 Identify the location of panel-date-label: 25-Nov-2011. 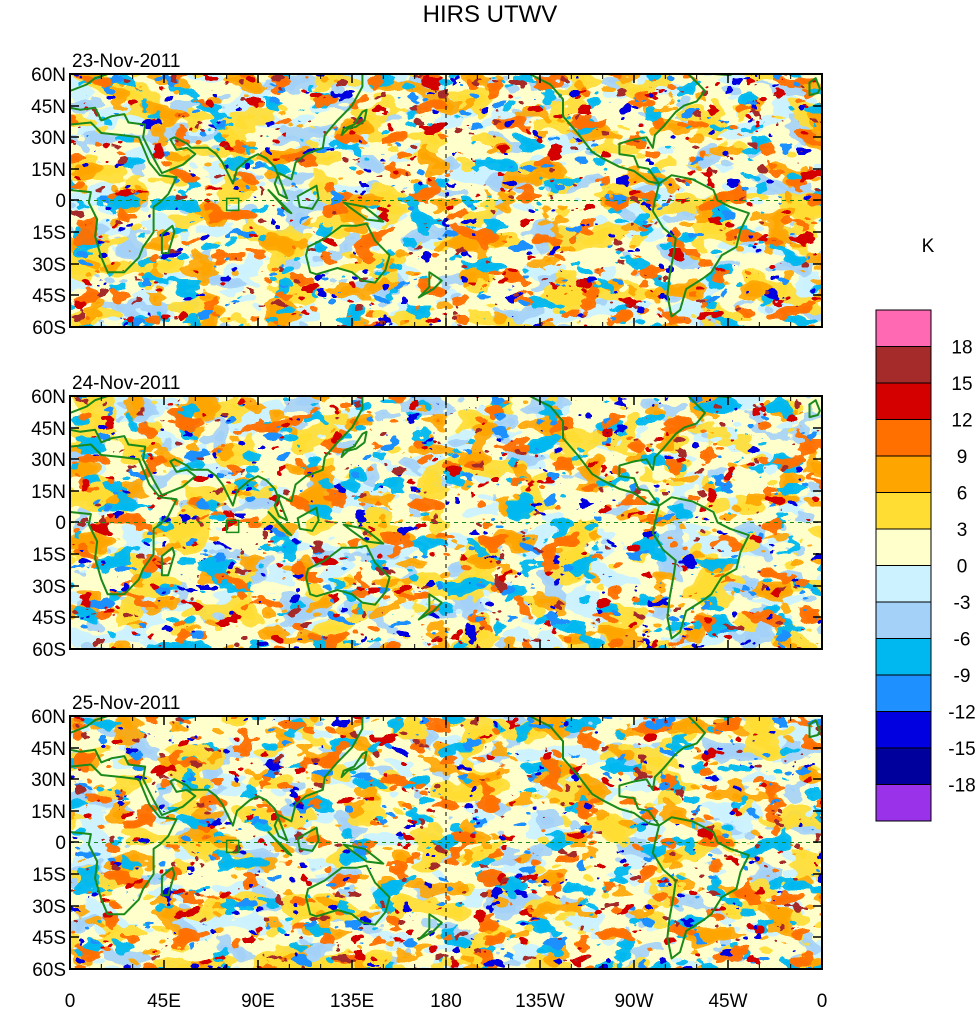
(126, 703).